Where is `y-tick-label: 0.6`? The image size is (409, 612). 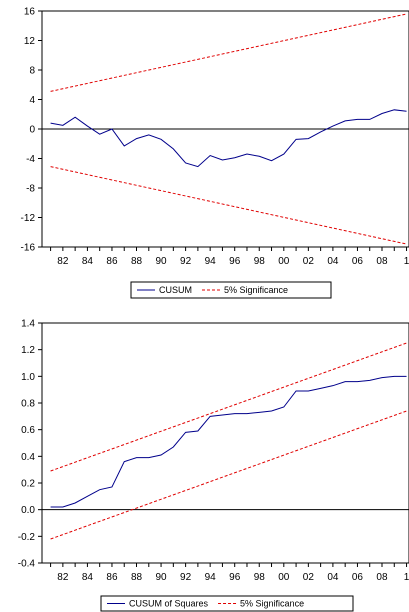 y-tick-label: 0.6 is located at coordinates (28, 430).